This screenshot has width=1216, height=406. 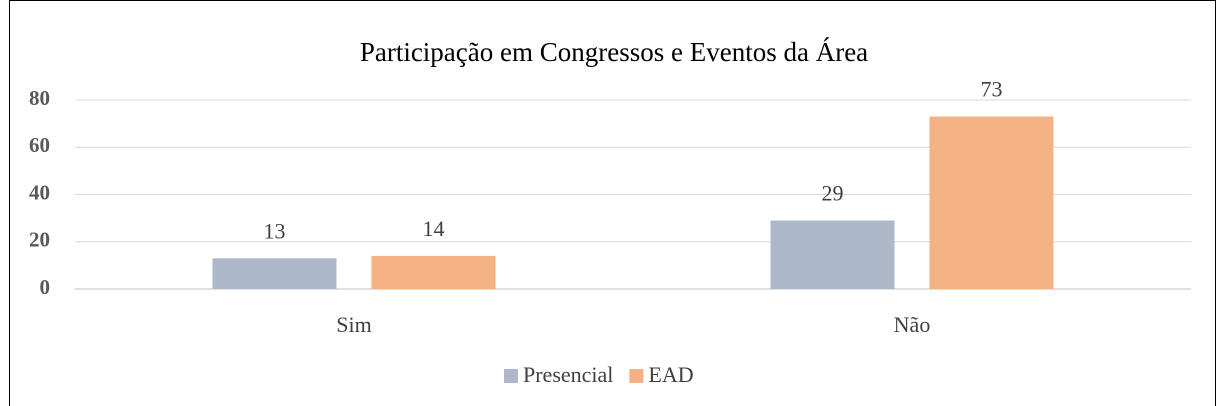 I want to click on data-label: 13, so click(x=275, y=230).